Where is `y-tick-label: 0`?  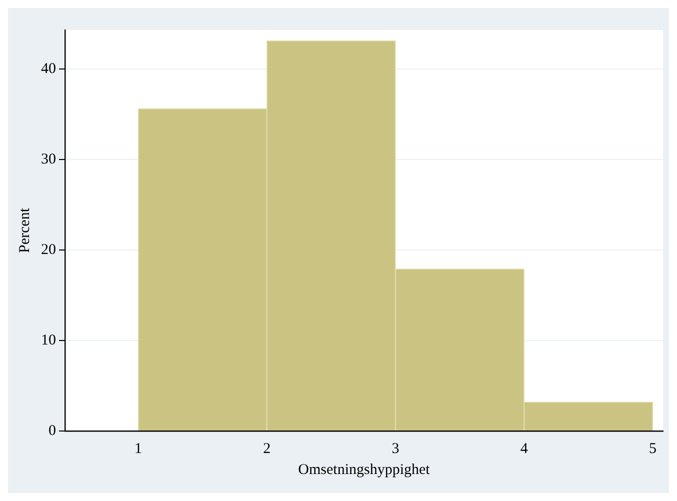
y-tick-label: 0 is located at coordinates (52, 430).